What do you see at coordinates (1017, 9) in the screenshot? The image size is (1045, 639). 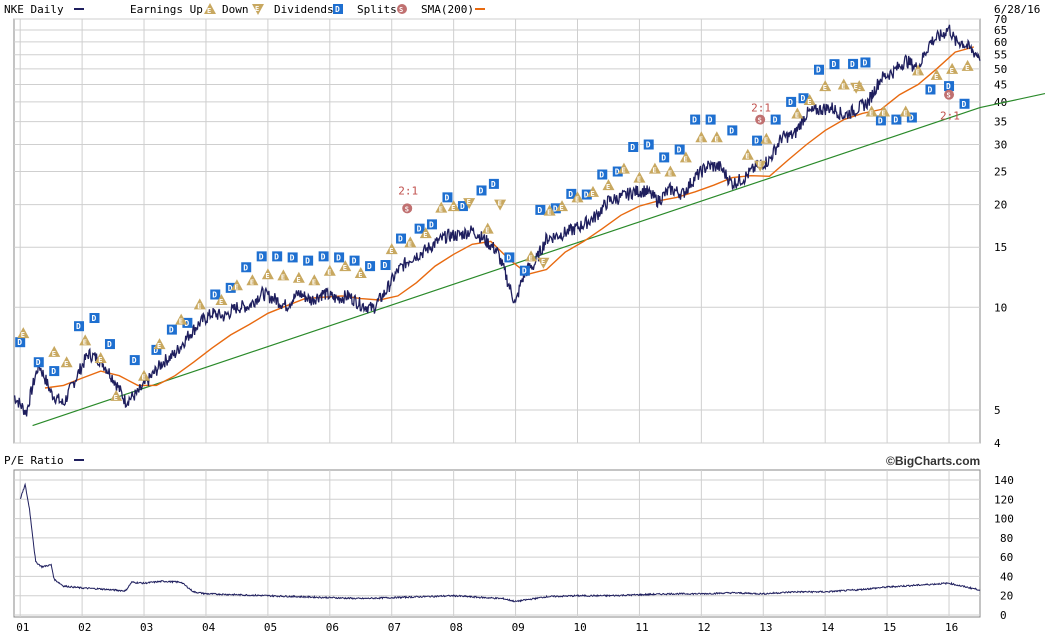 I see `chart-date: 6/28/16` at bounding box center [1017, 9].